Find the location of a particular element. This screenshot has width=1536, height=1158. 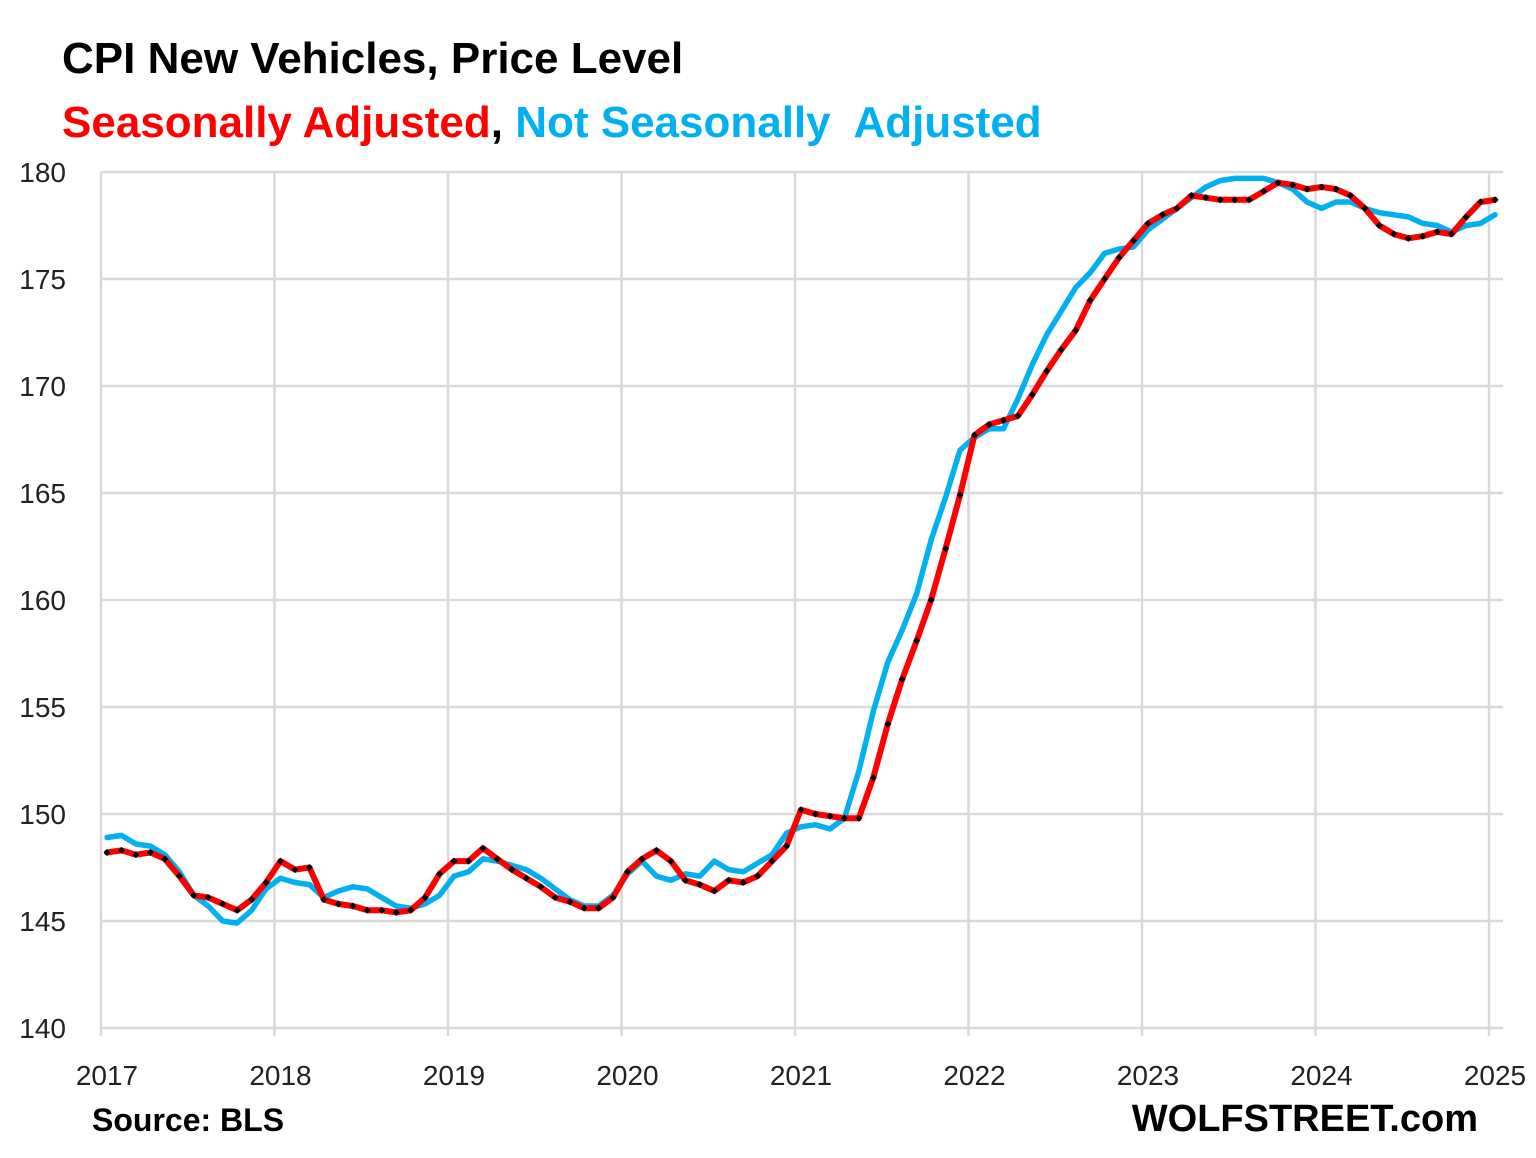

y-tick-label: 140 is located at coordinates (42, 1028).